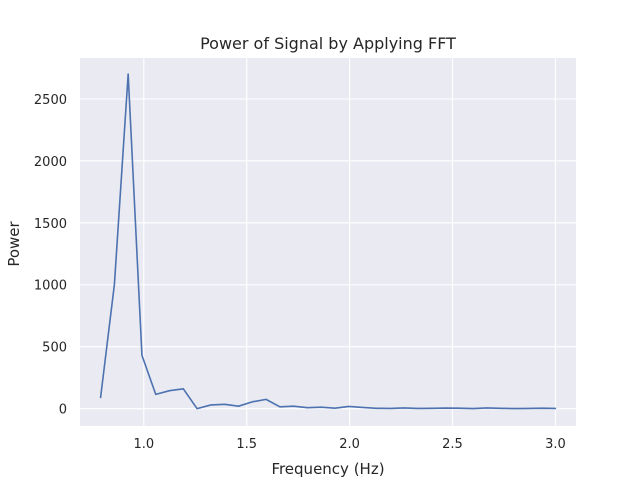 This screenshot has width=640, height=480. I want to click on y-axis-label: Power, so click(14, 243).